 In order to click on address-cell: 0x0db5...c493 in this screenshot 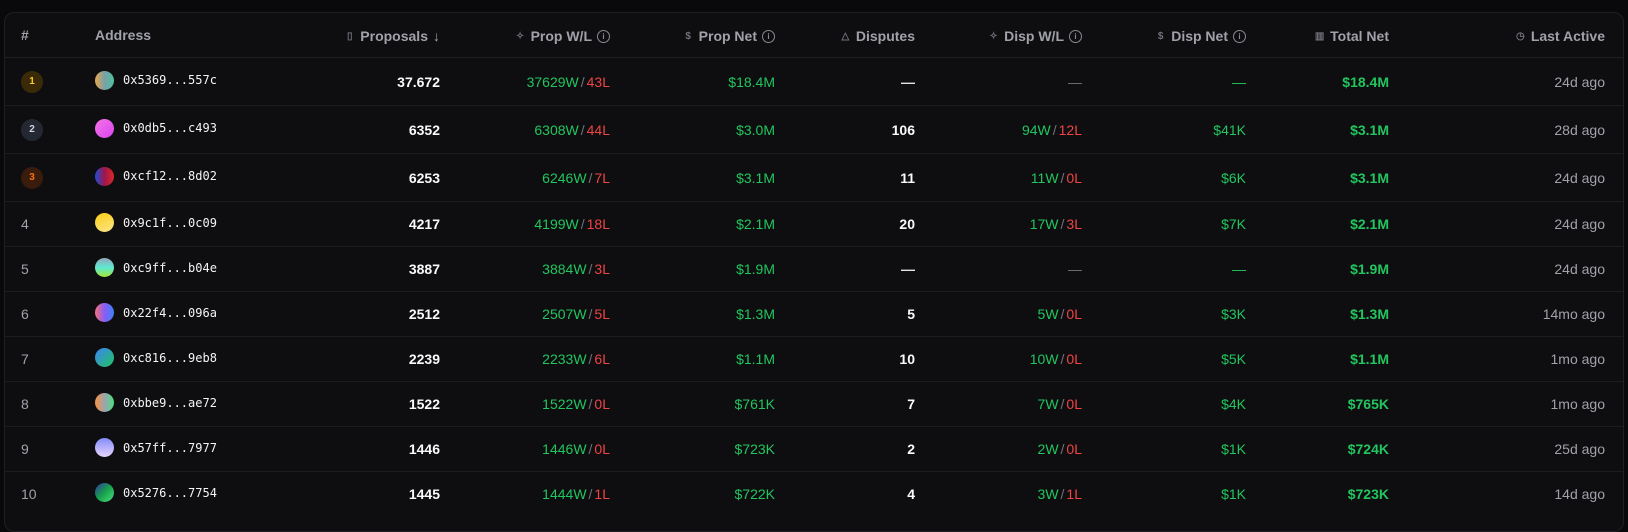, I will do `click(210, 129)`.